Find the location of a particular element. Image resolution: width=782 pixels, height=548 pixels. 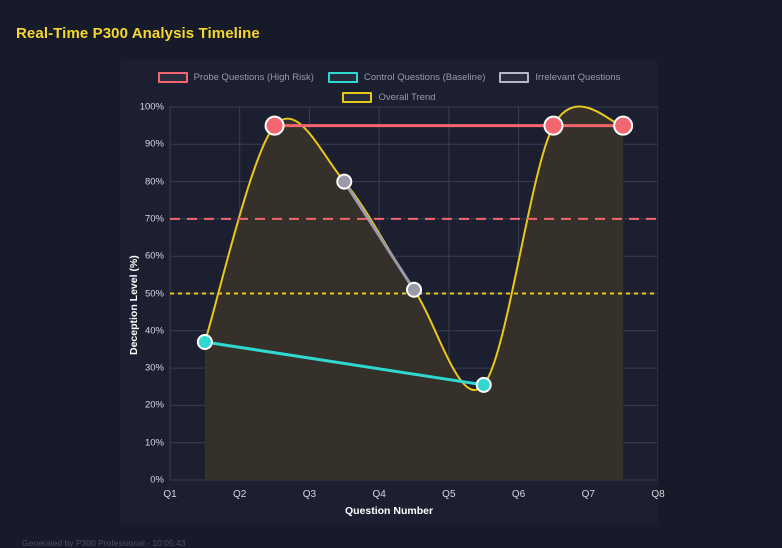

legend-item: Probe Questions (High Risk) is located at coordinates (235, 77).